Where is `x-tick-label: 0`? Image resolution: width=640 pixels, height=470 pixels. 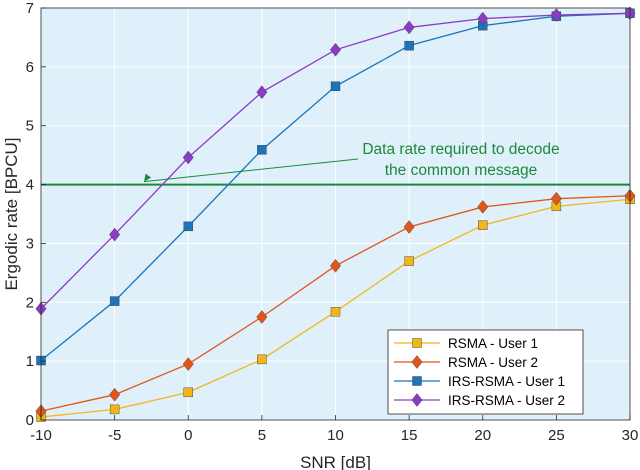
x-tick-label: 0 is located at coordinates (188, 435).